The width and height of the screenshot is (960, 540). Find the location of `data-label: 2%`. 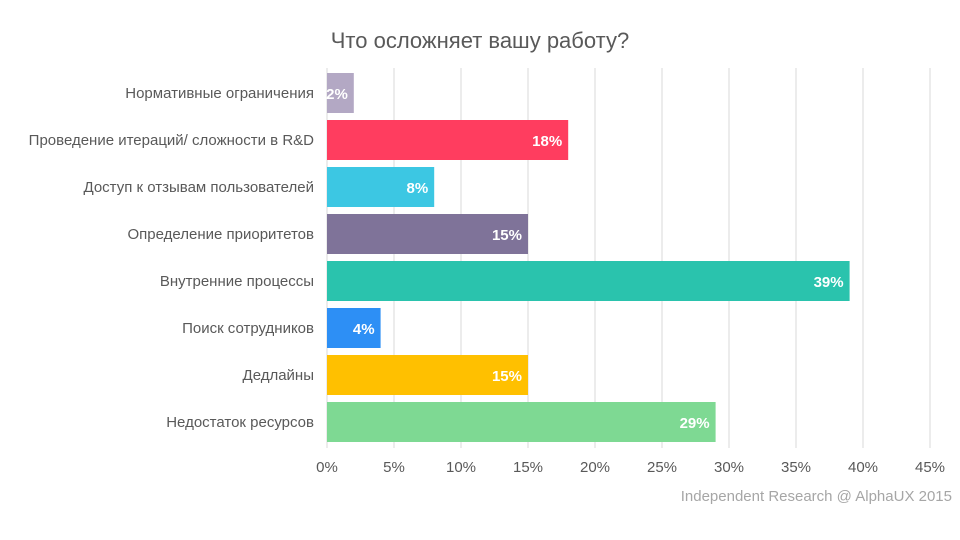

data-label: 2% is located at coordinates (337, 94).